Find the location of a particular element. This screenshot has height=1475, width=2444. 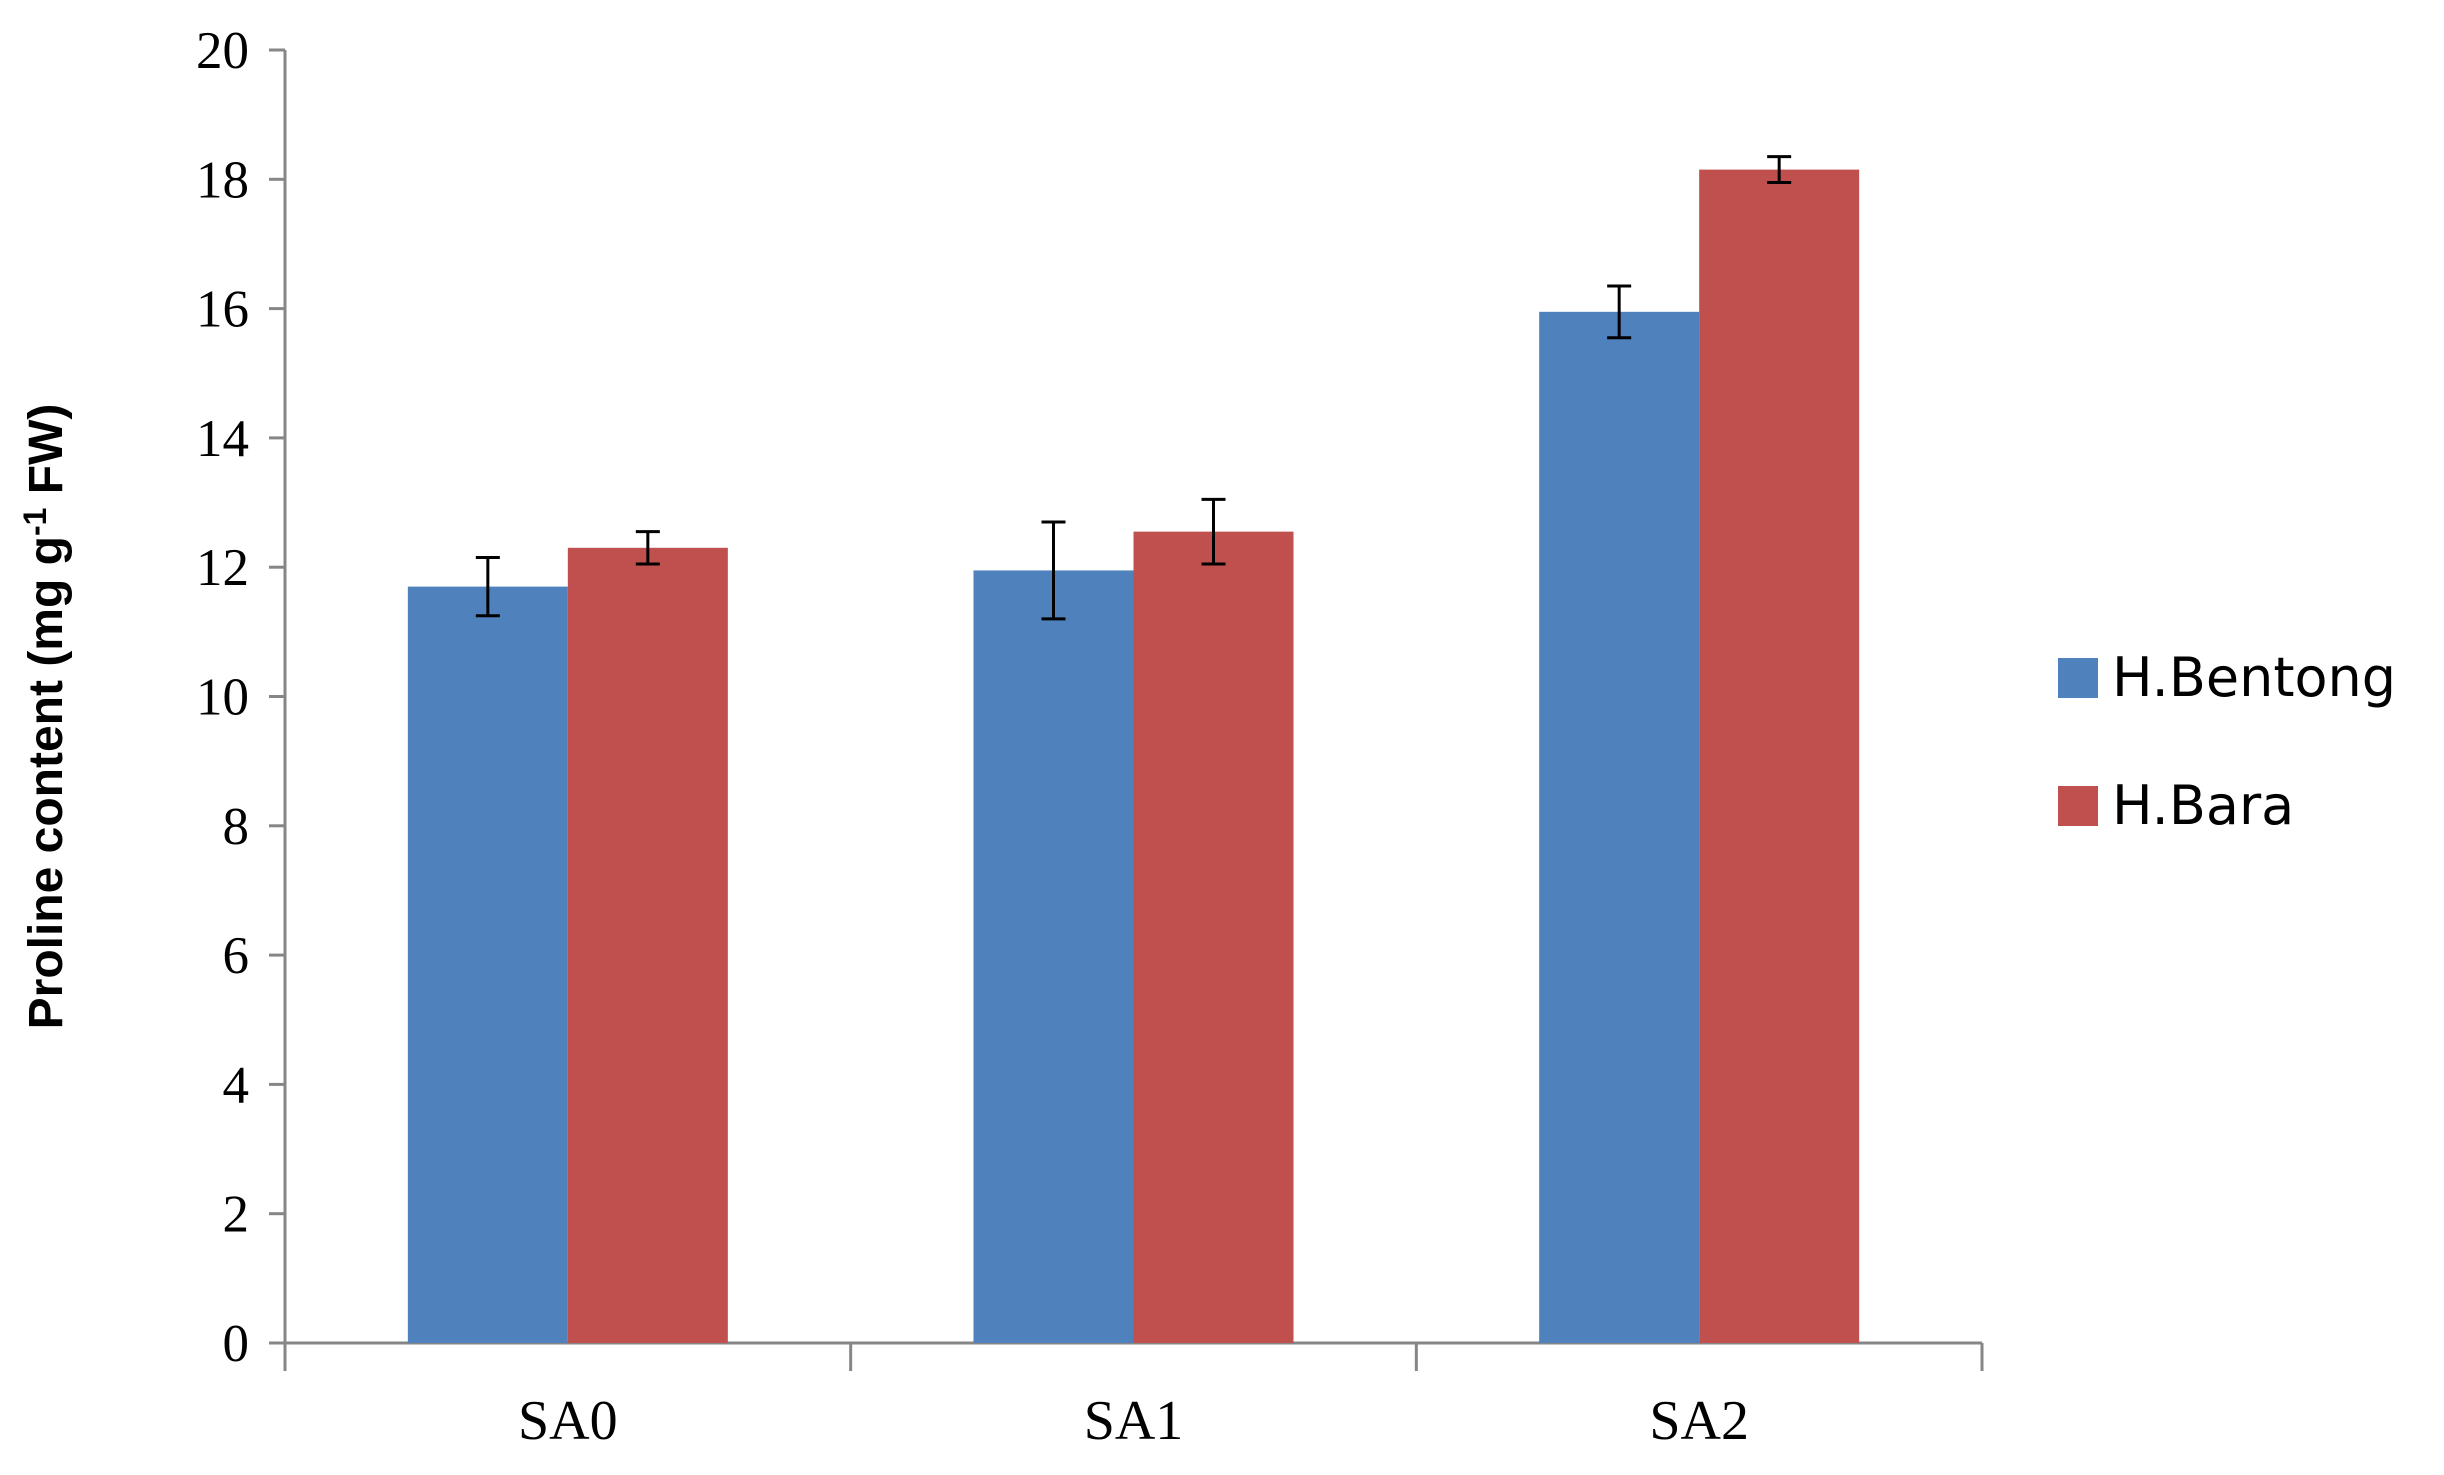

y-tick-label: 4 is located at coordinates (236, 1085).